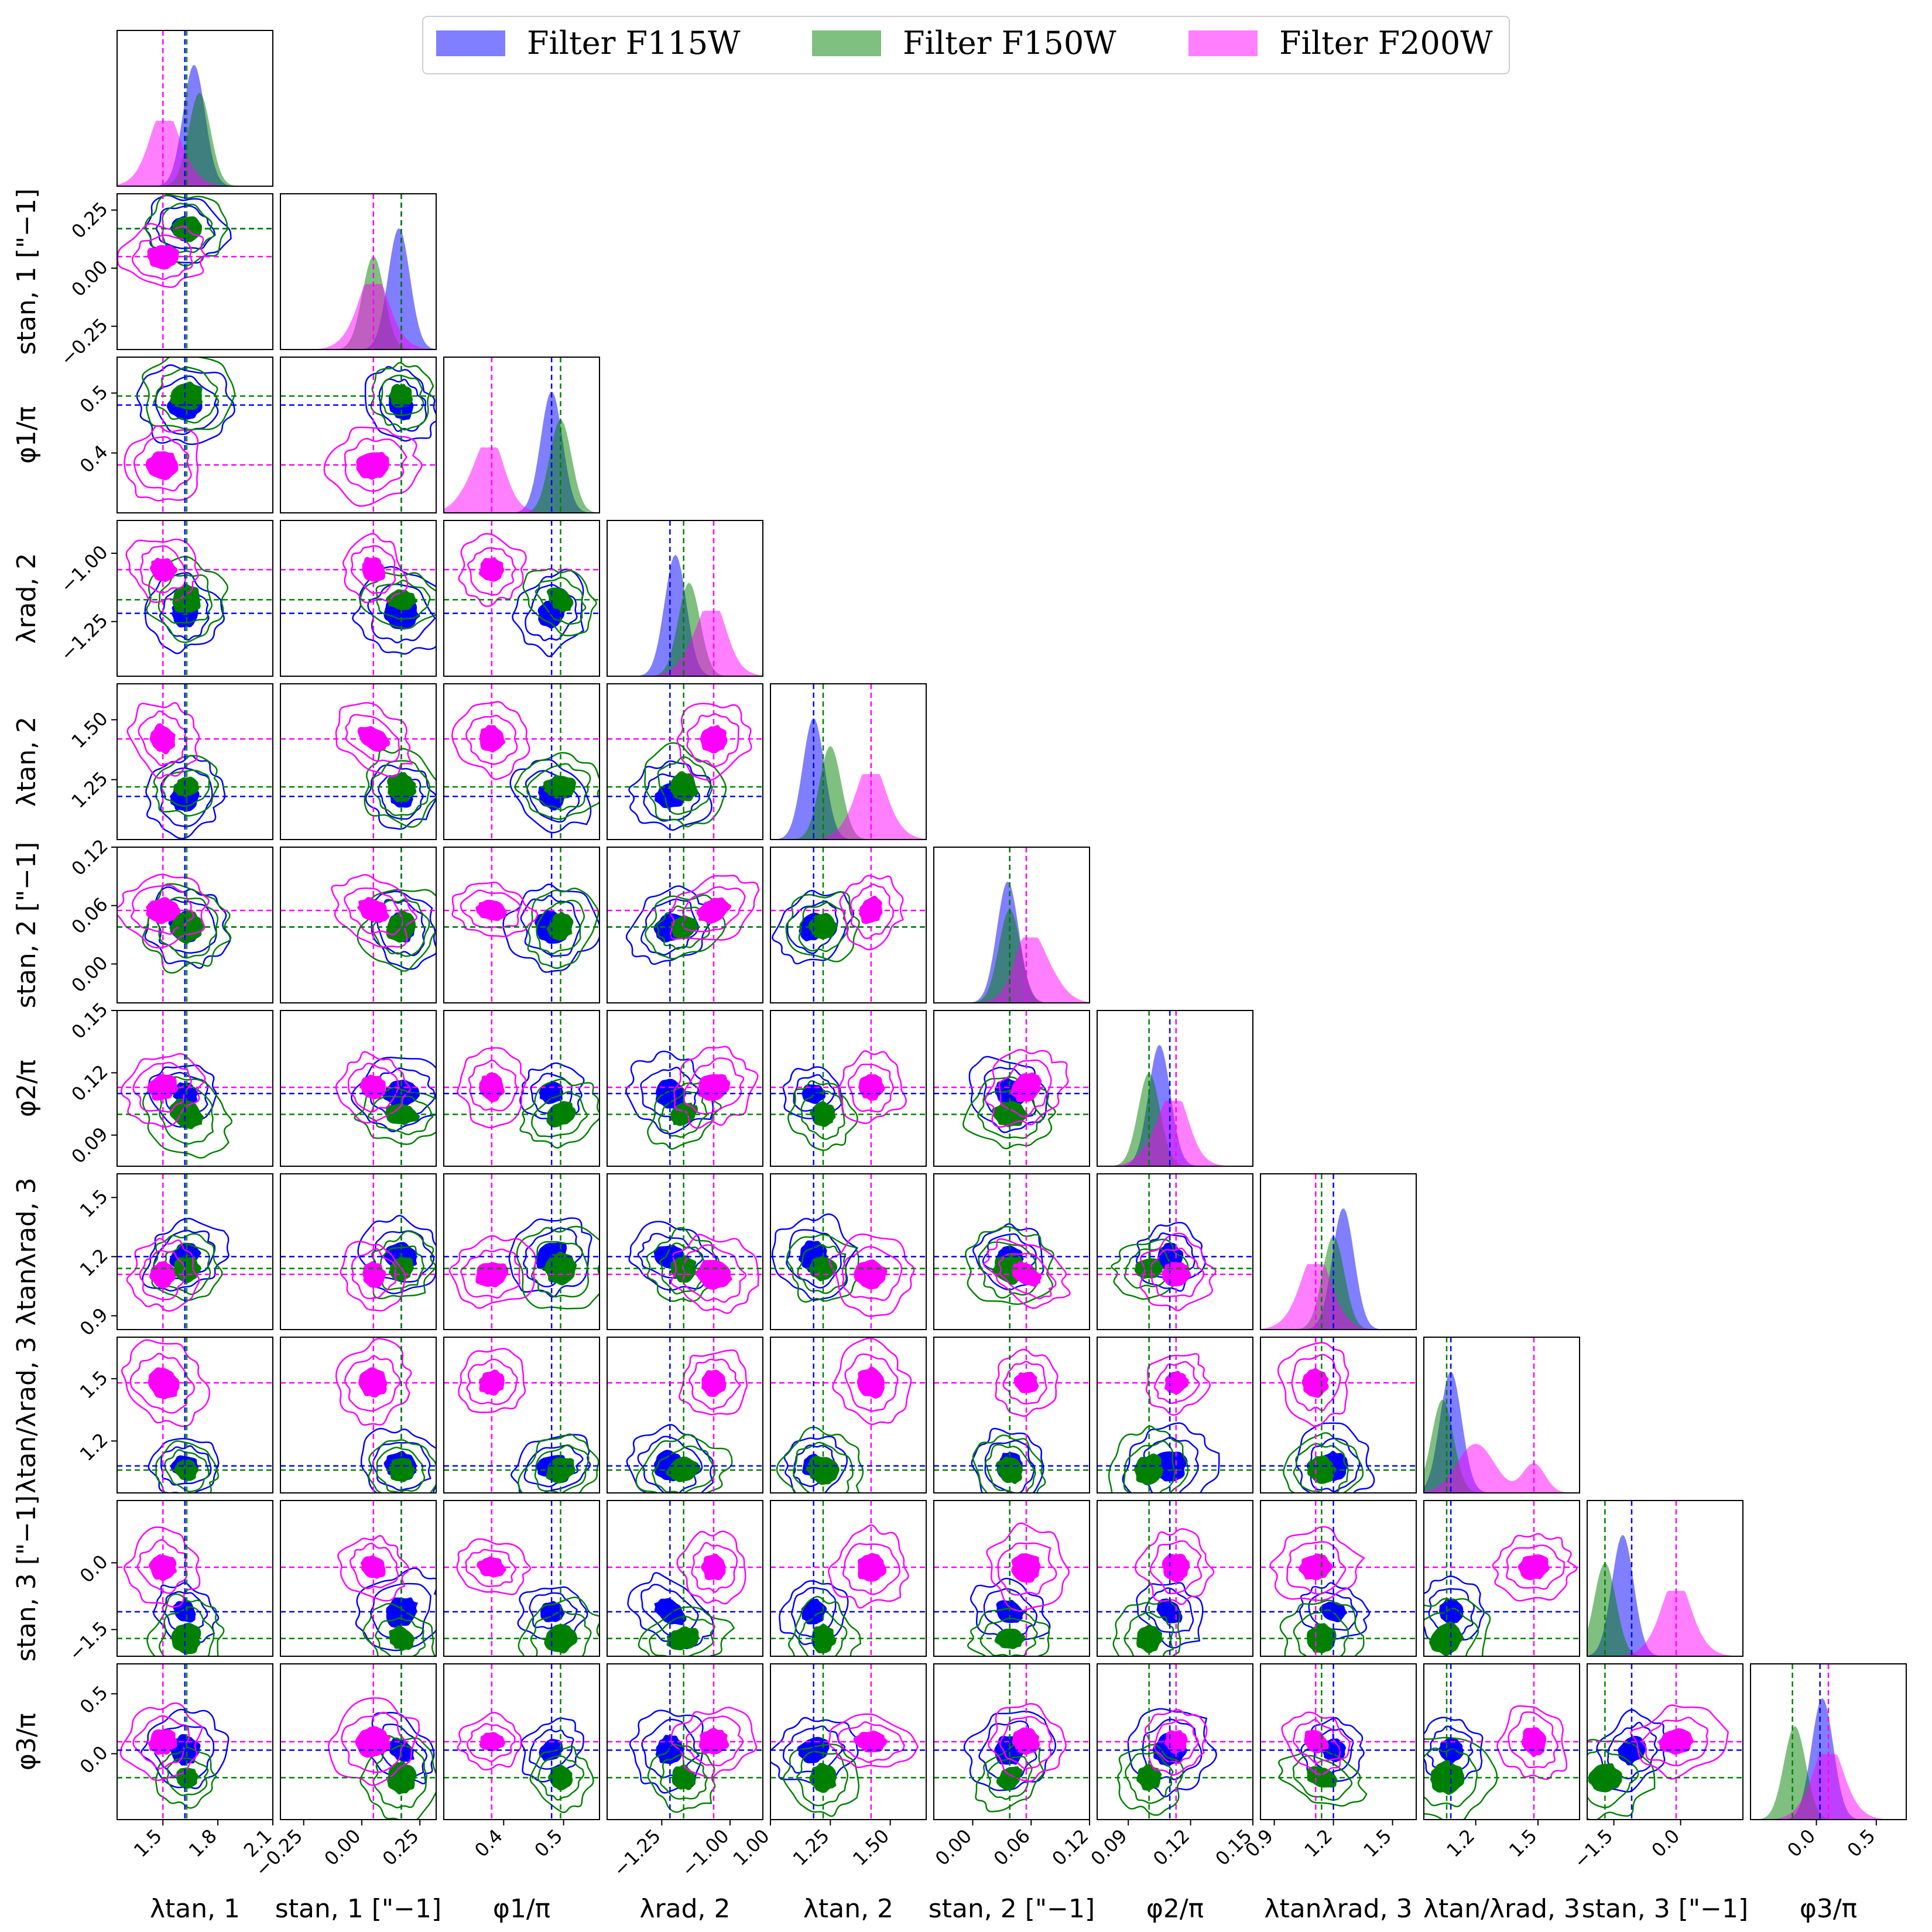 The height and width of the screenshot is (1932, 1932). What do you see at coordinates (94, 458) in the screenshot?
I see `y-tick-label: 0.4` at bounding box center [94, 458].